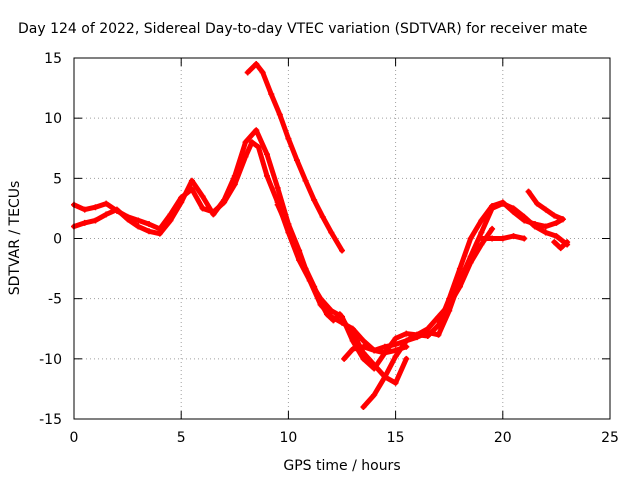 The image size is (640, 480). Describe the element at coordinates (341, 466) in the screenshot. I see `x-axis-label: GPS time / hours` at that location.